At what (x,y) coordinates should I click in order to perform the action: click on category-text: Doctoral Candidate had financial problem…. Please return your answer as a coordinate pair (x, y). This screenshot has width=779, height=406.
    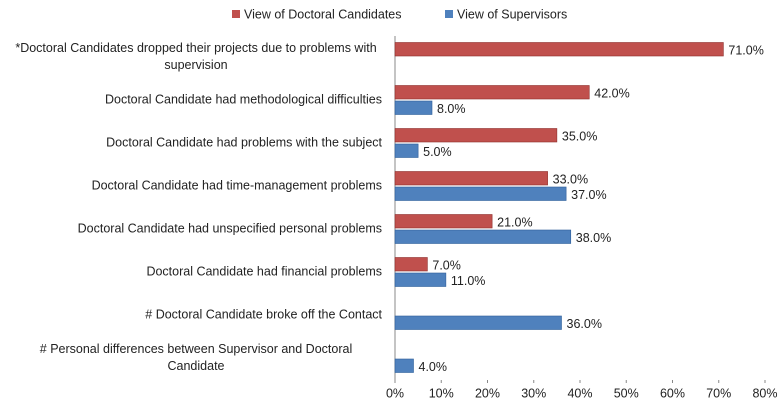
    Looking at the image, I should click on (264, 271).